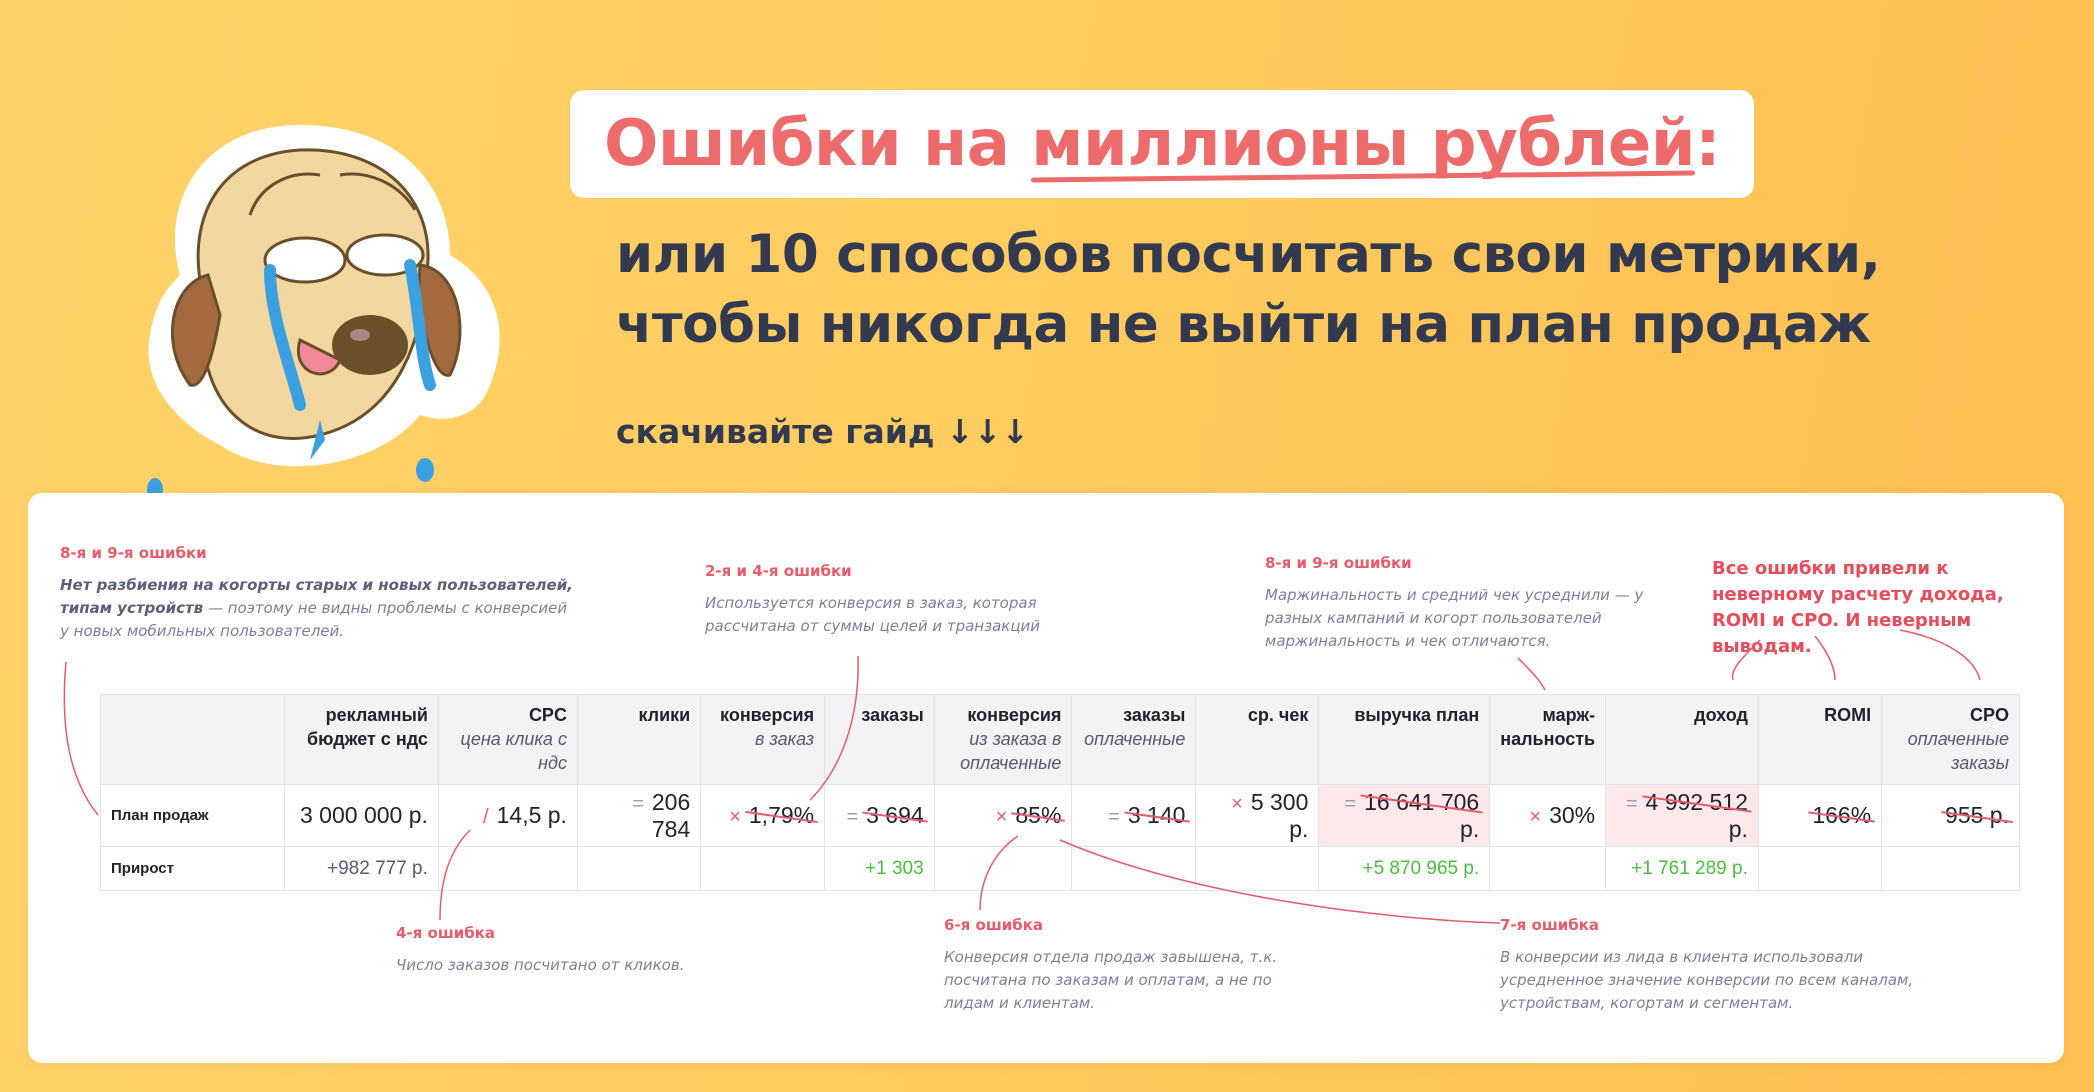 This screenshot has height=1092, width=2094. What do you see at coordinates (763, 815) in the screenshot?
I see `cell-conversion: × 1,79%` at bounding box center [763, 815].